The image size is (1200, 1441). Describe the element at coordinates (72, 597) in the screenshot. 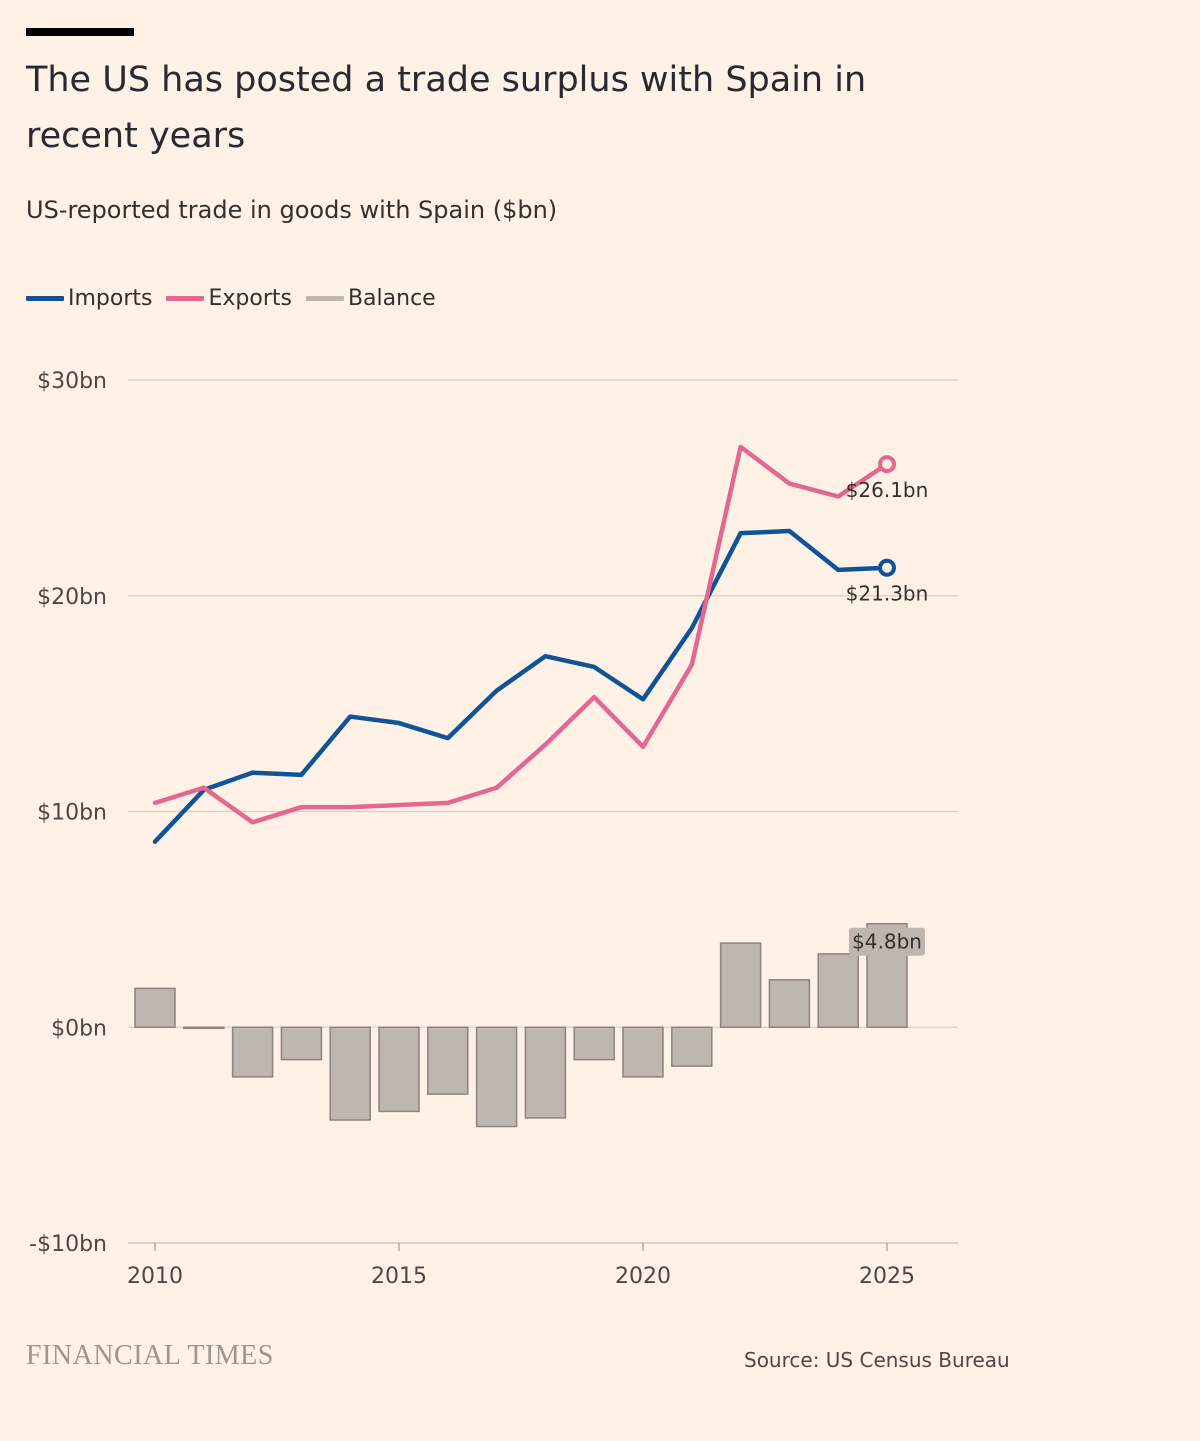

I see `y-tick-label: $20bn` at that location.